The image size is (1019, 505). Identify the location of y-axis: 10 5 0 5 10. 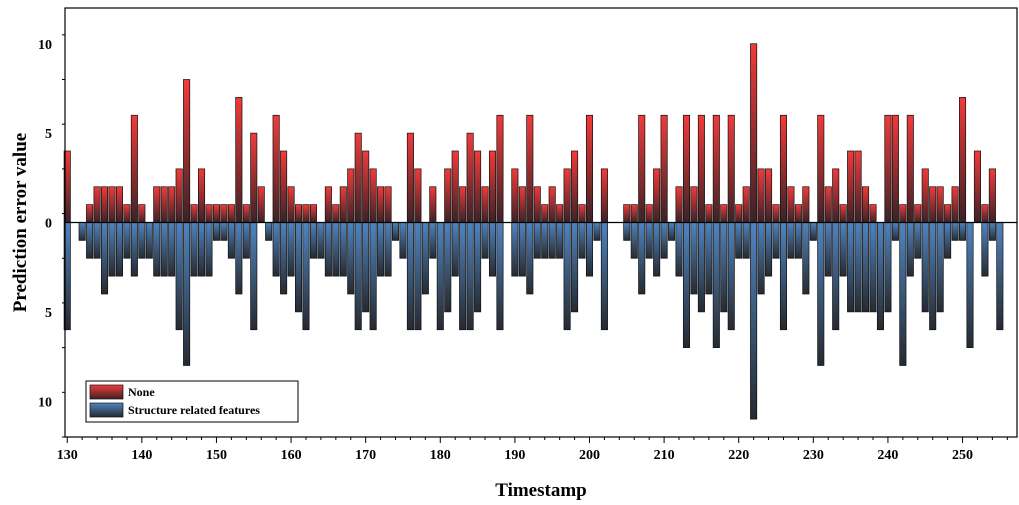
(51, 236).